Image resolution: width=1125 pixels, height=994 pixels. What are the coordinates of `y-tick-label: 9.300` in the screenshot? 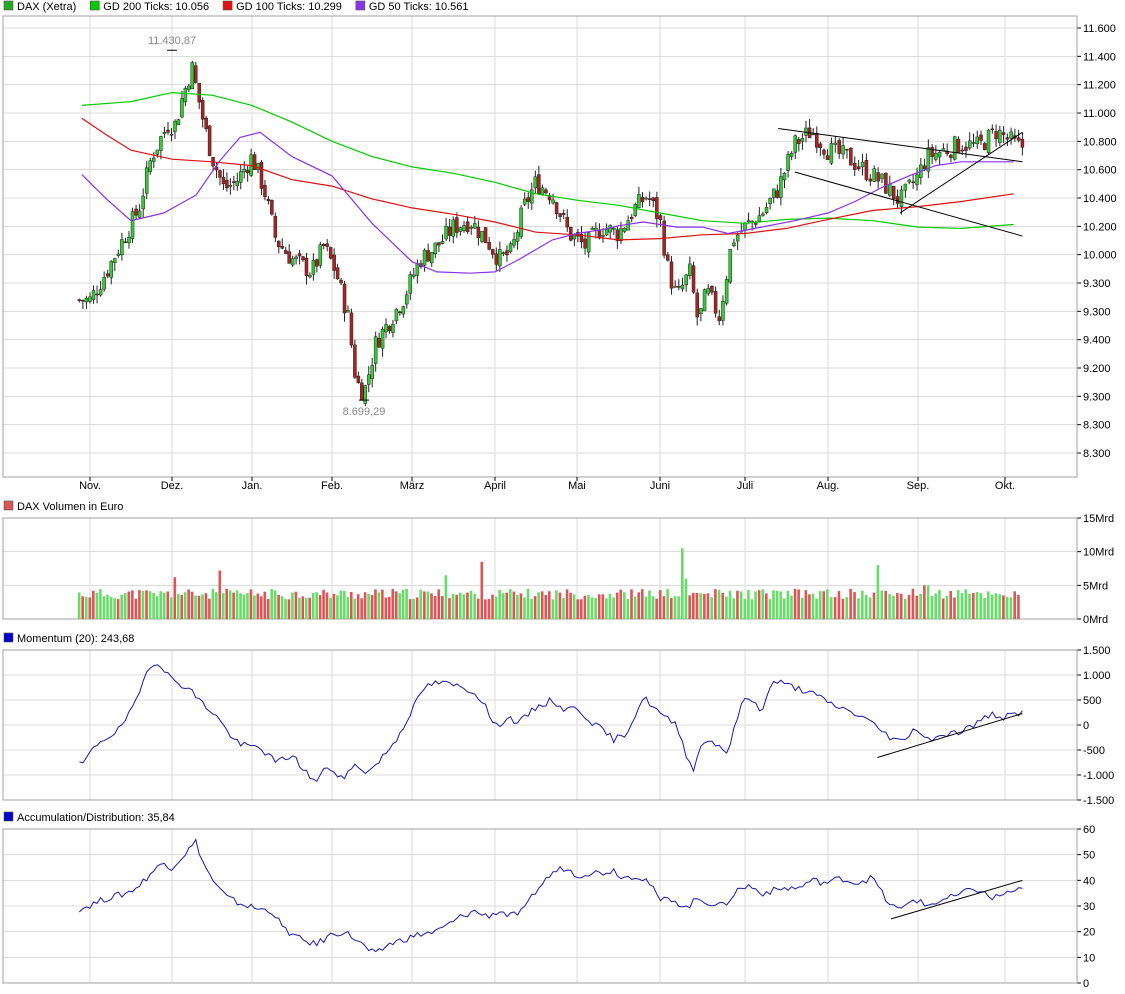 It's located at (1097, 284).